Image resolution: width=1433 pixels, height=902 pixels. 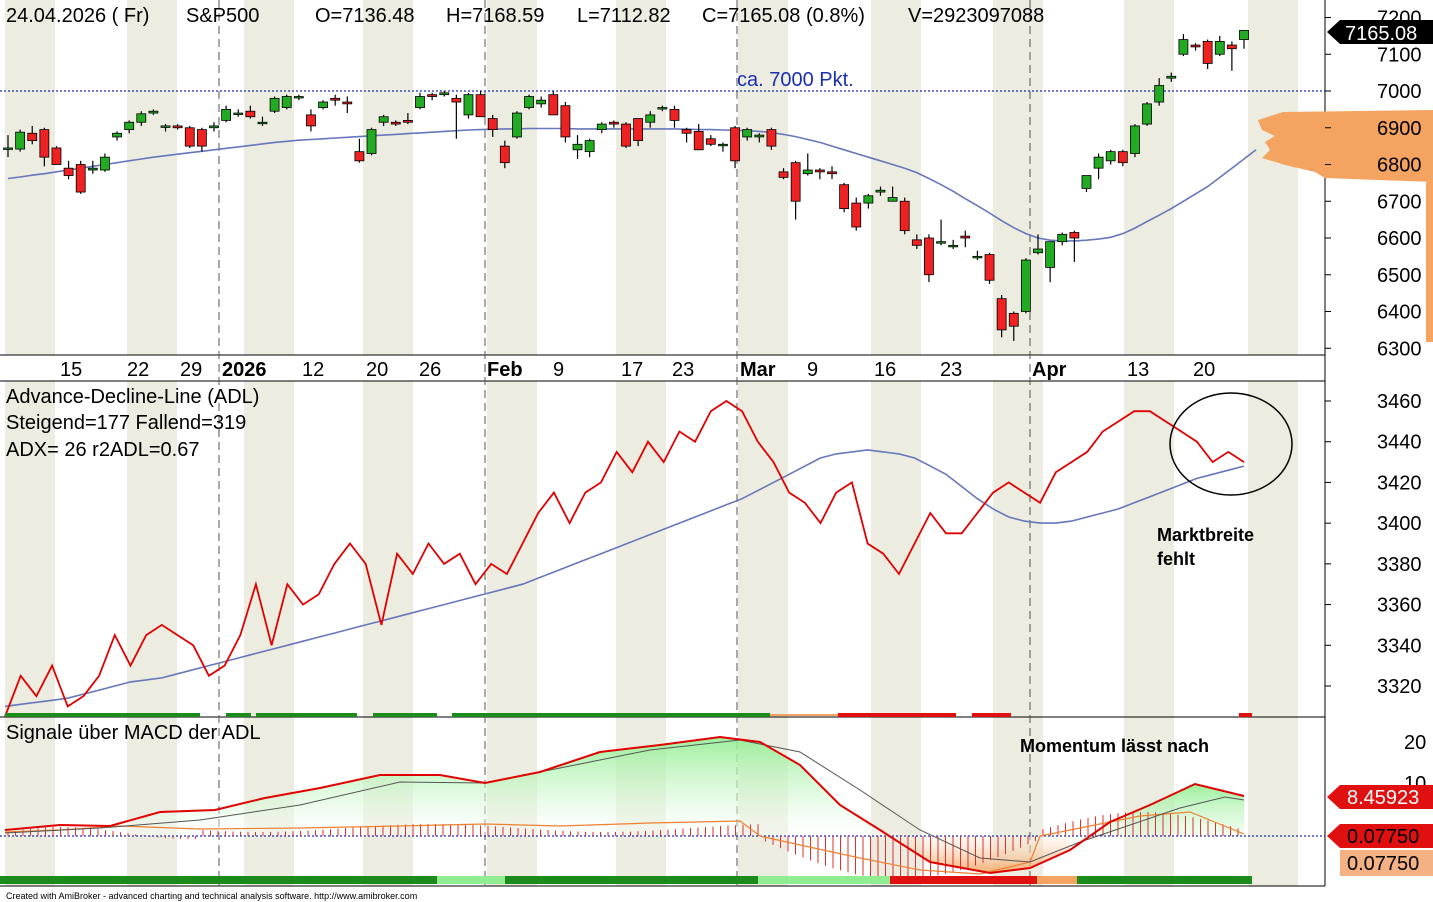 I want to click on macd-signal-line, so click(x=624, y=801).